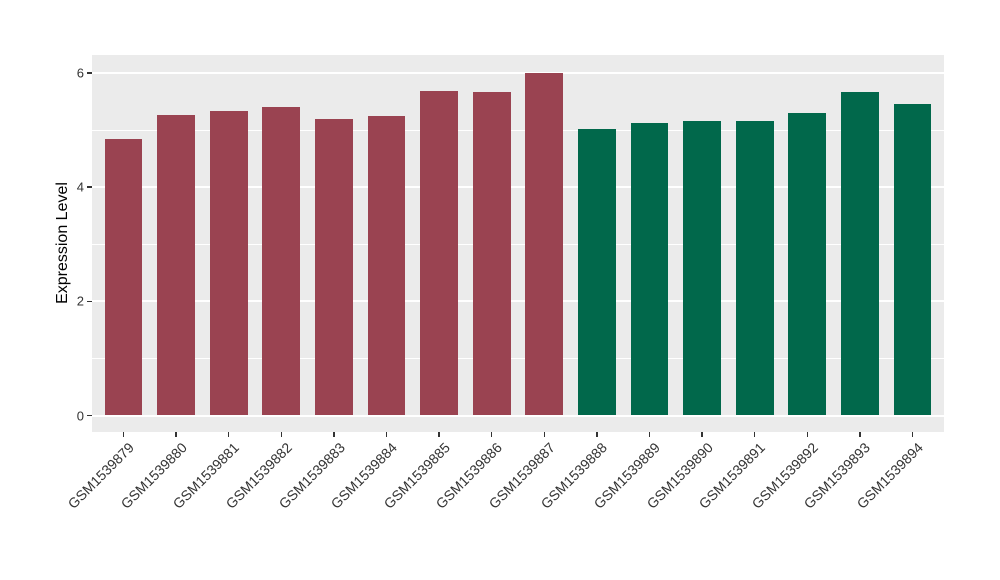  What do you see at coordinates (80, 301) in the screenshot?
I see `y-tick-label: 2` at bounding box center [80, 301].